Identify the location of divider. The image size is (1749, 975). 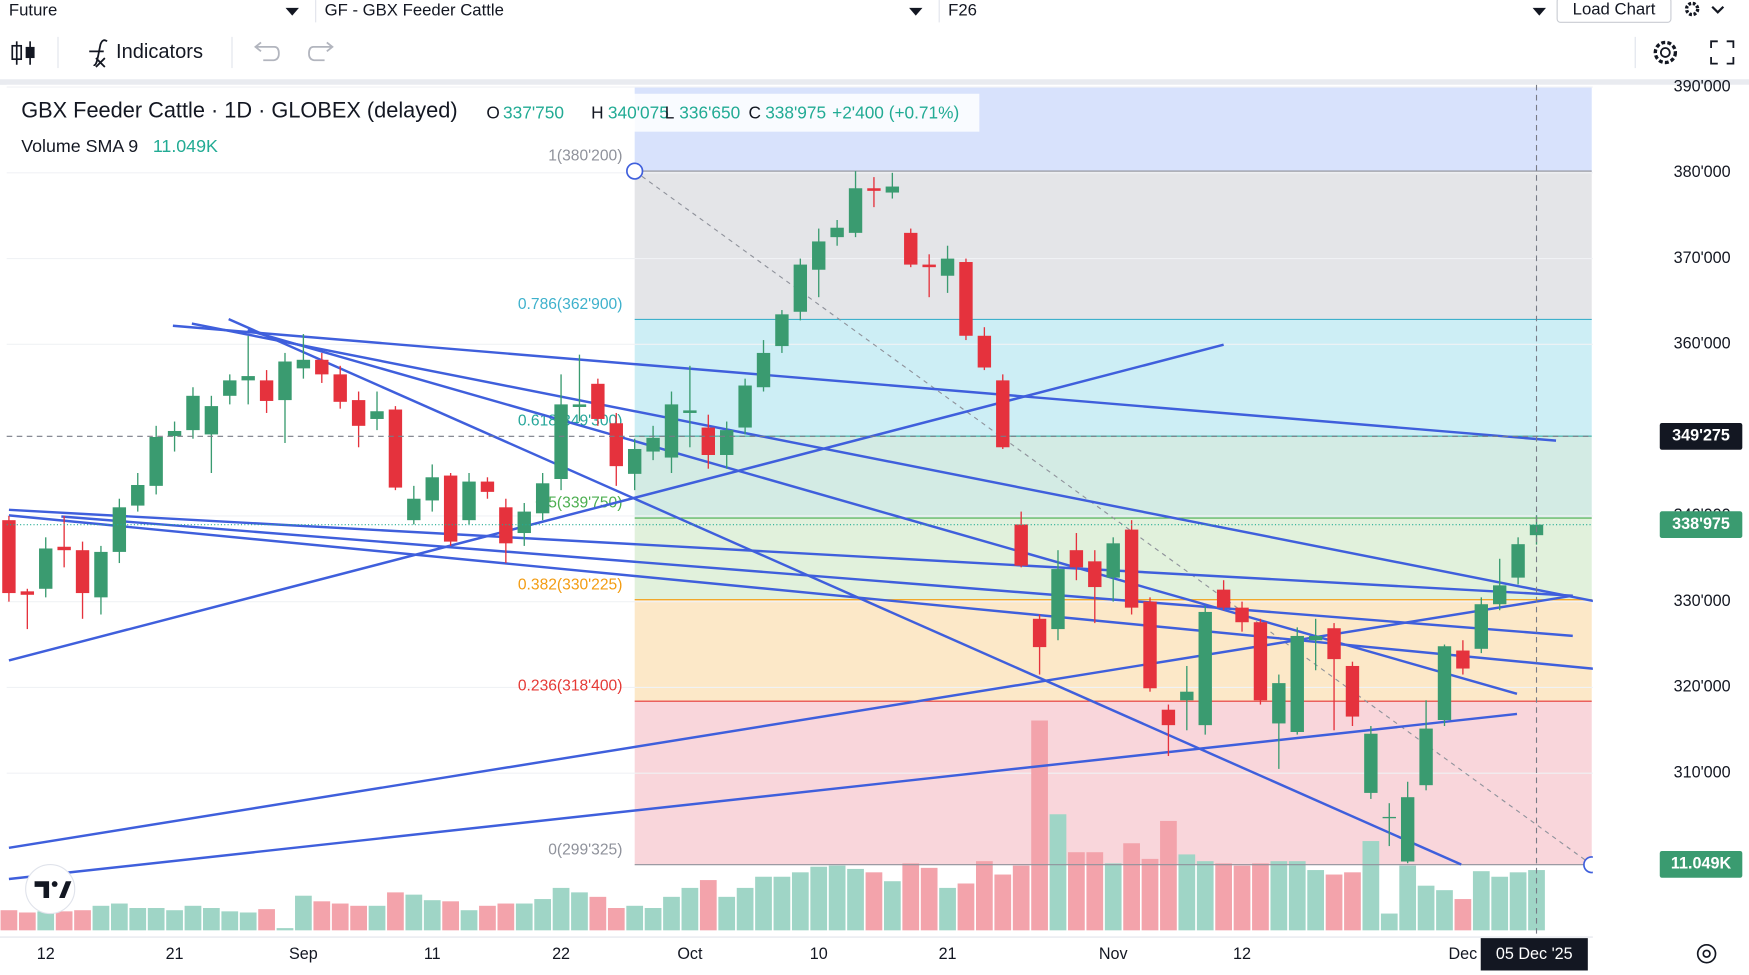
(874, 82).